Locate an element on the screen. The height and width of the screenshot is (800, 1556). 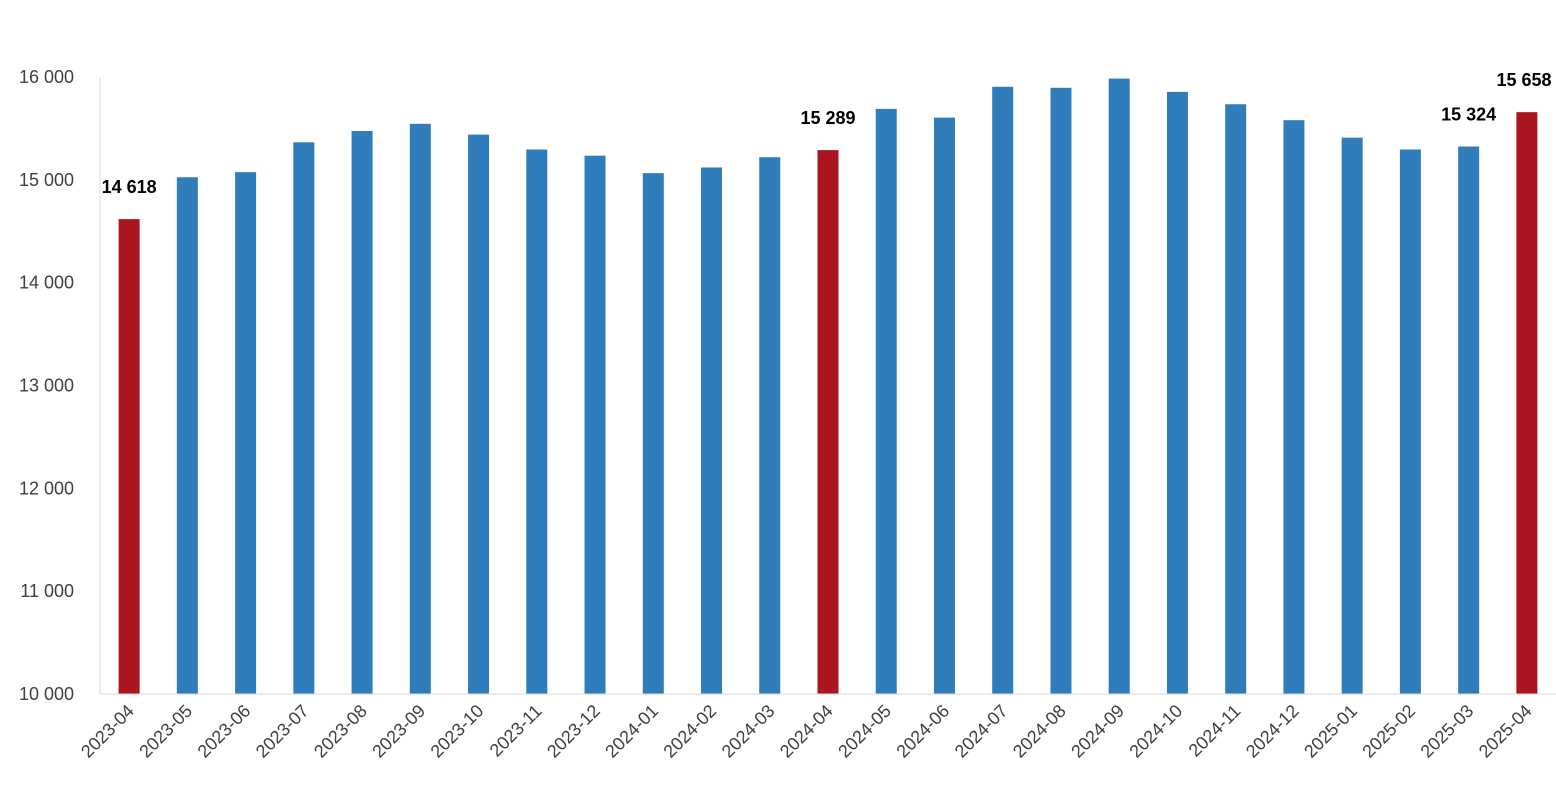
x-tick-label: 2025-03 is located at coordinates (1447, 731).